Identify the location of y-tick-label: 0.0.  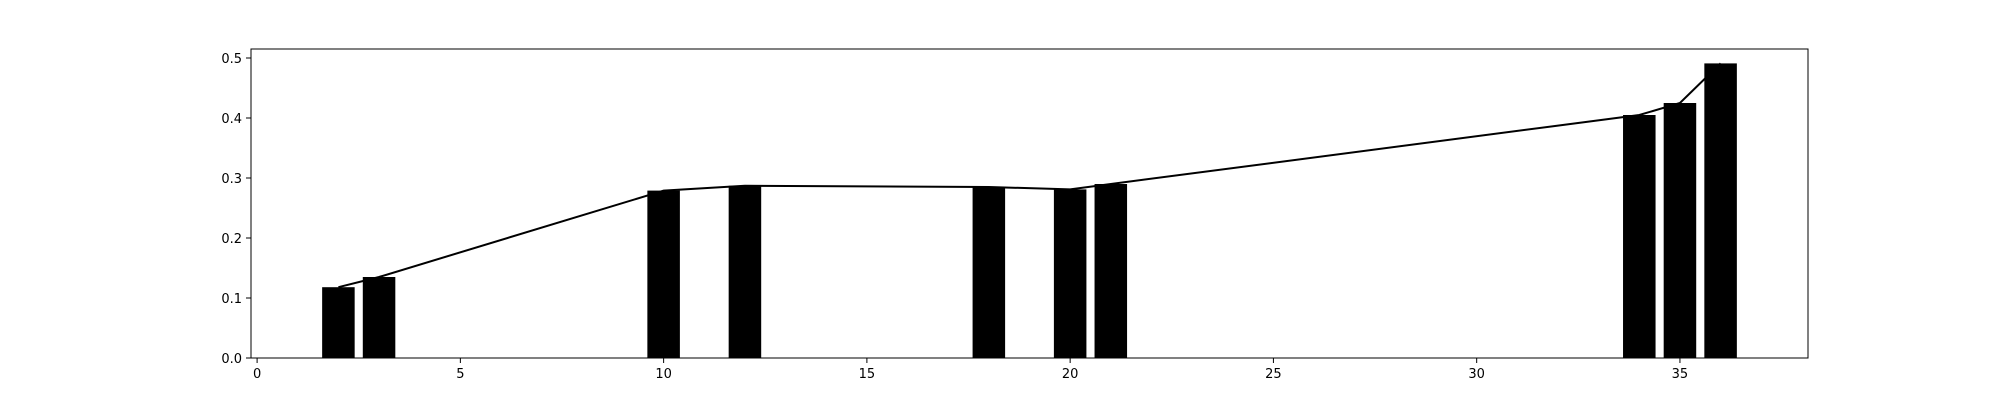
(231, 359).